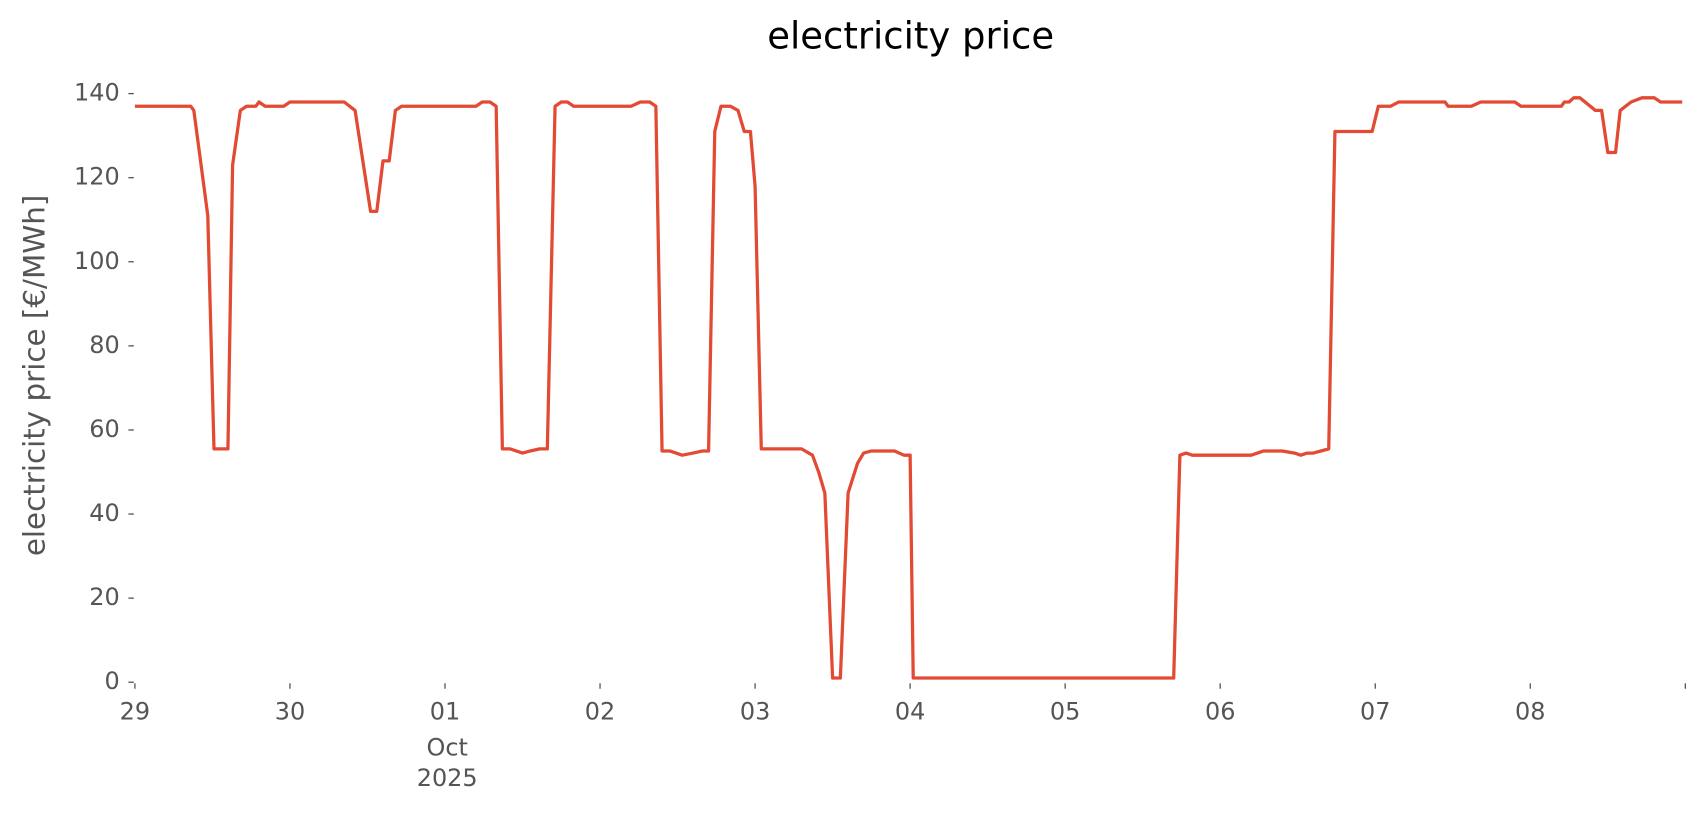  What do you see at coordinates (97, 261) in the screenshot?
I see `y-tick-label: 100` at bounding box center [97, 261].